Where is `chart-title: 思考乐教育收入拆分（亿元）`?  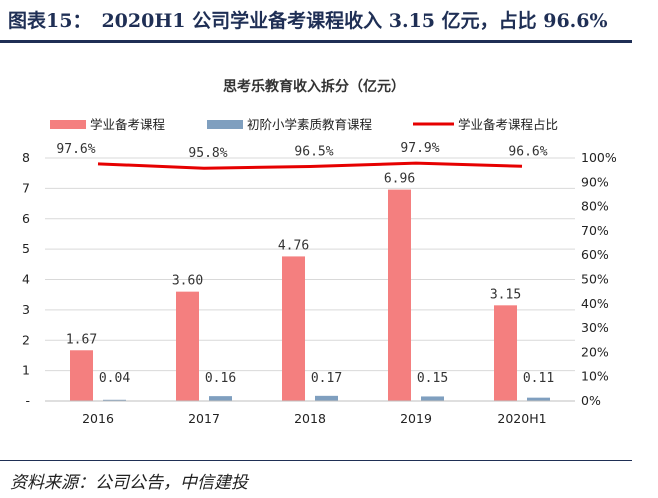
chart-title: 思考乐教育收入拆分（亿元） is located at coordinates (314, 86).